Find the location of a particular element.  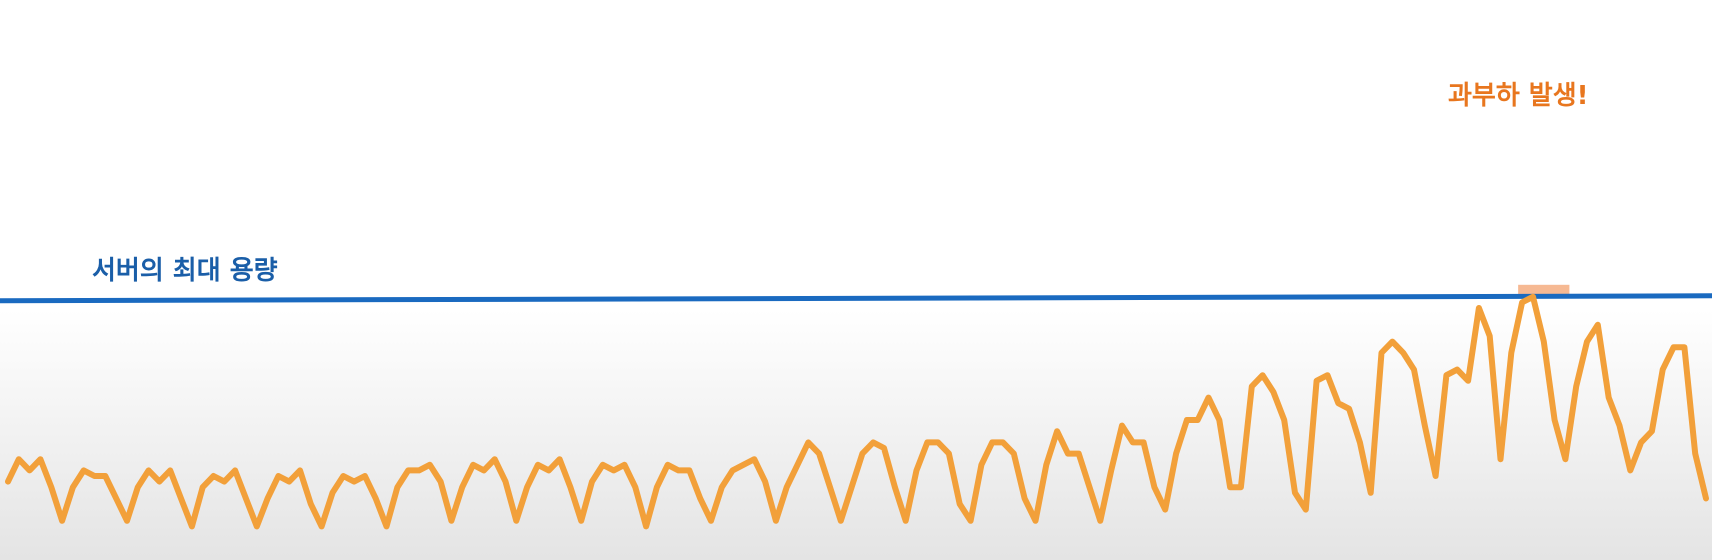

capacity-label: 서버의 최대 용량 is located at coordinates (185, 271).